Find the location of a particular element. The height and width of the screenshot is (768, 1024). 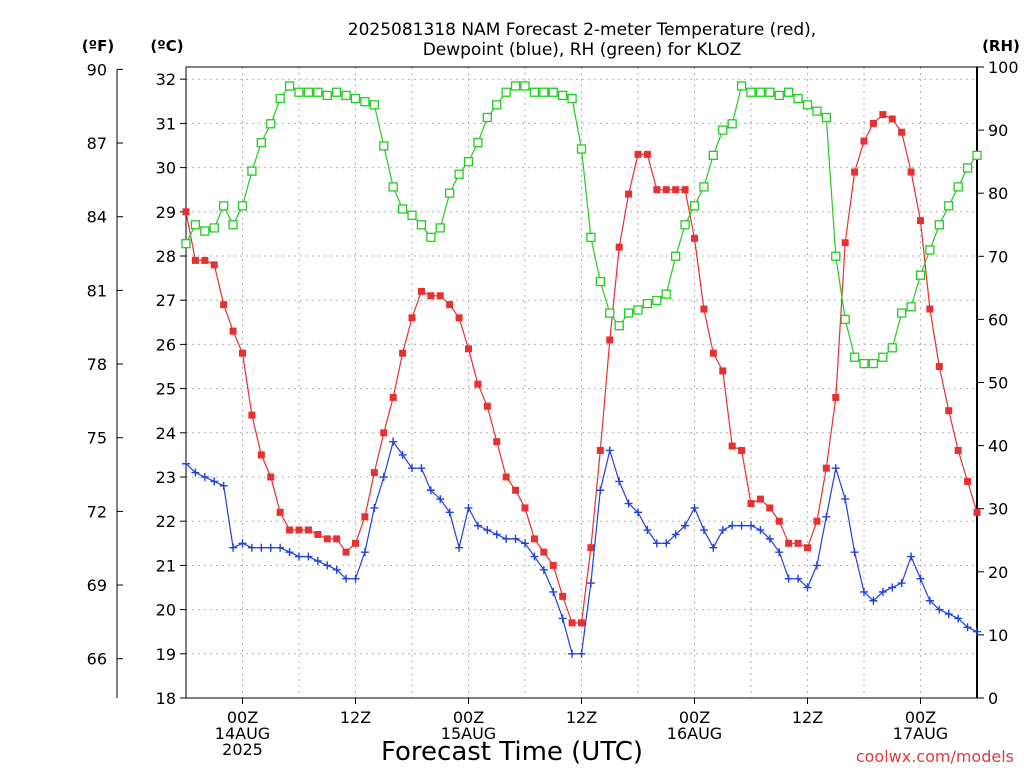

time-tick-label: 00Z is located at coordinates (242, 717).